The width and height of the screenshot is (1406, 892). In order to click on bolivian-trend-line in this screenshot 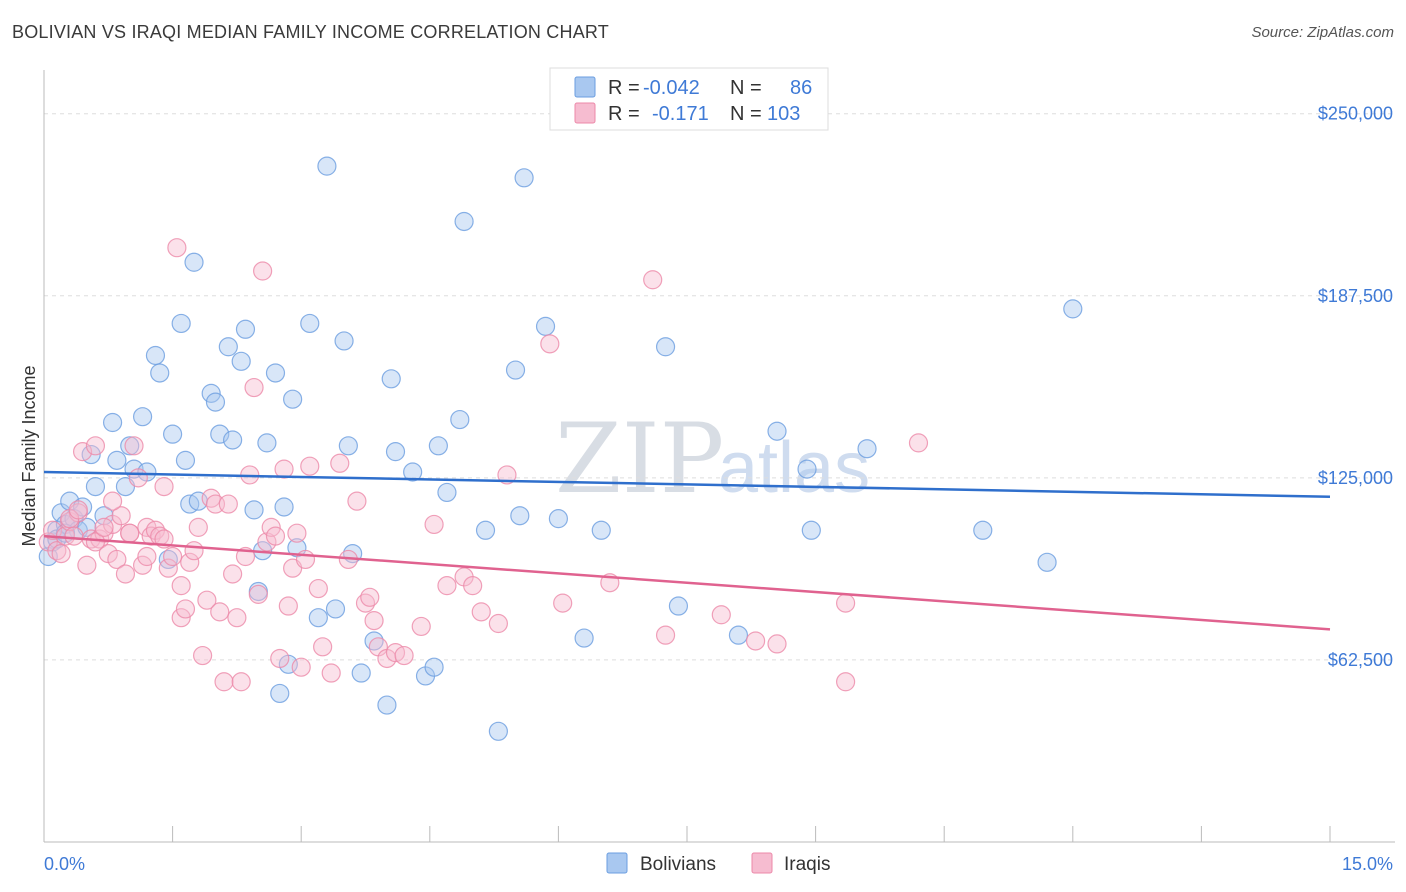, I will do `click(687, 484)`.